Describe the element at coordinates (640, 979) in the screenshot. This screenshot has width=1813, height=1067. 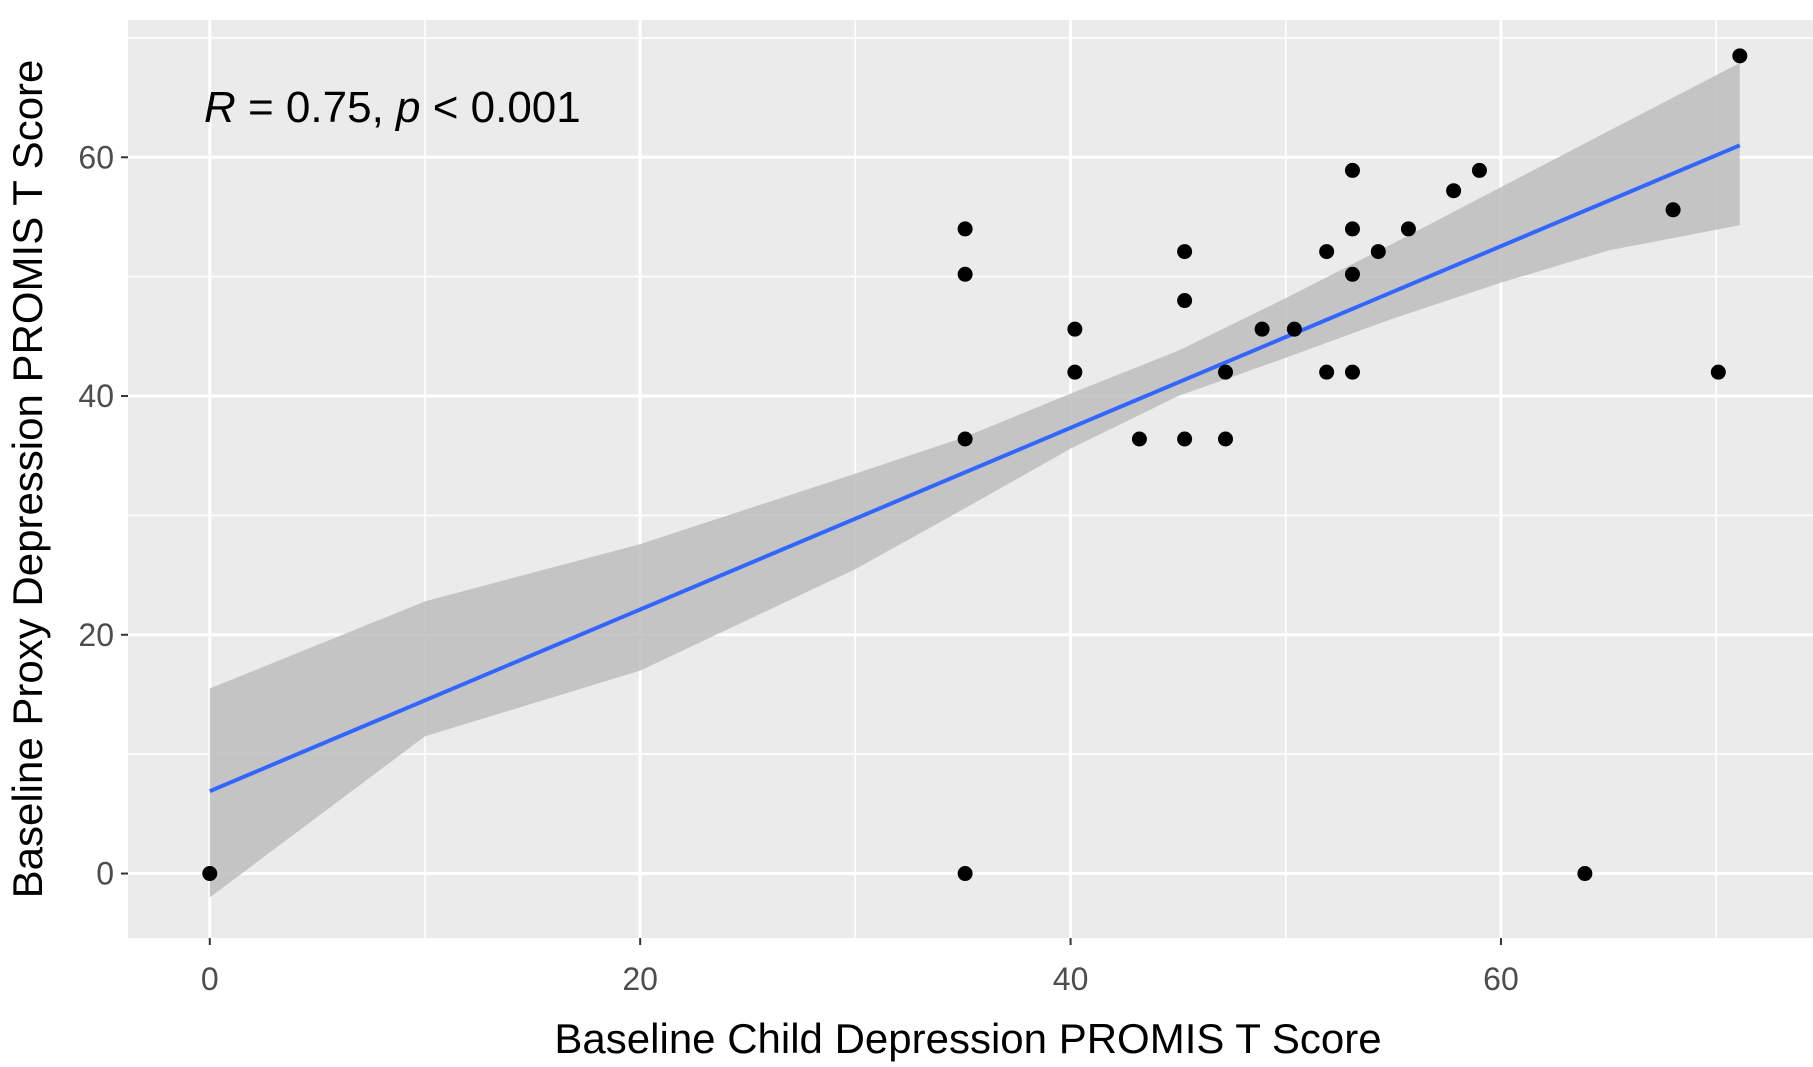
I see `x-tick-label: 20` at that location.